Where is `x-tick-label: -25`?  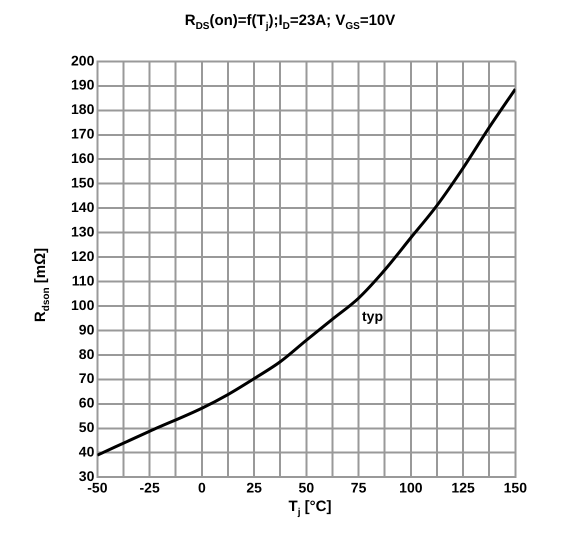 x-tick-label: -25 is located at coordinates (149, 487).